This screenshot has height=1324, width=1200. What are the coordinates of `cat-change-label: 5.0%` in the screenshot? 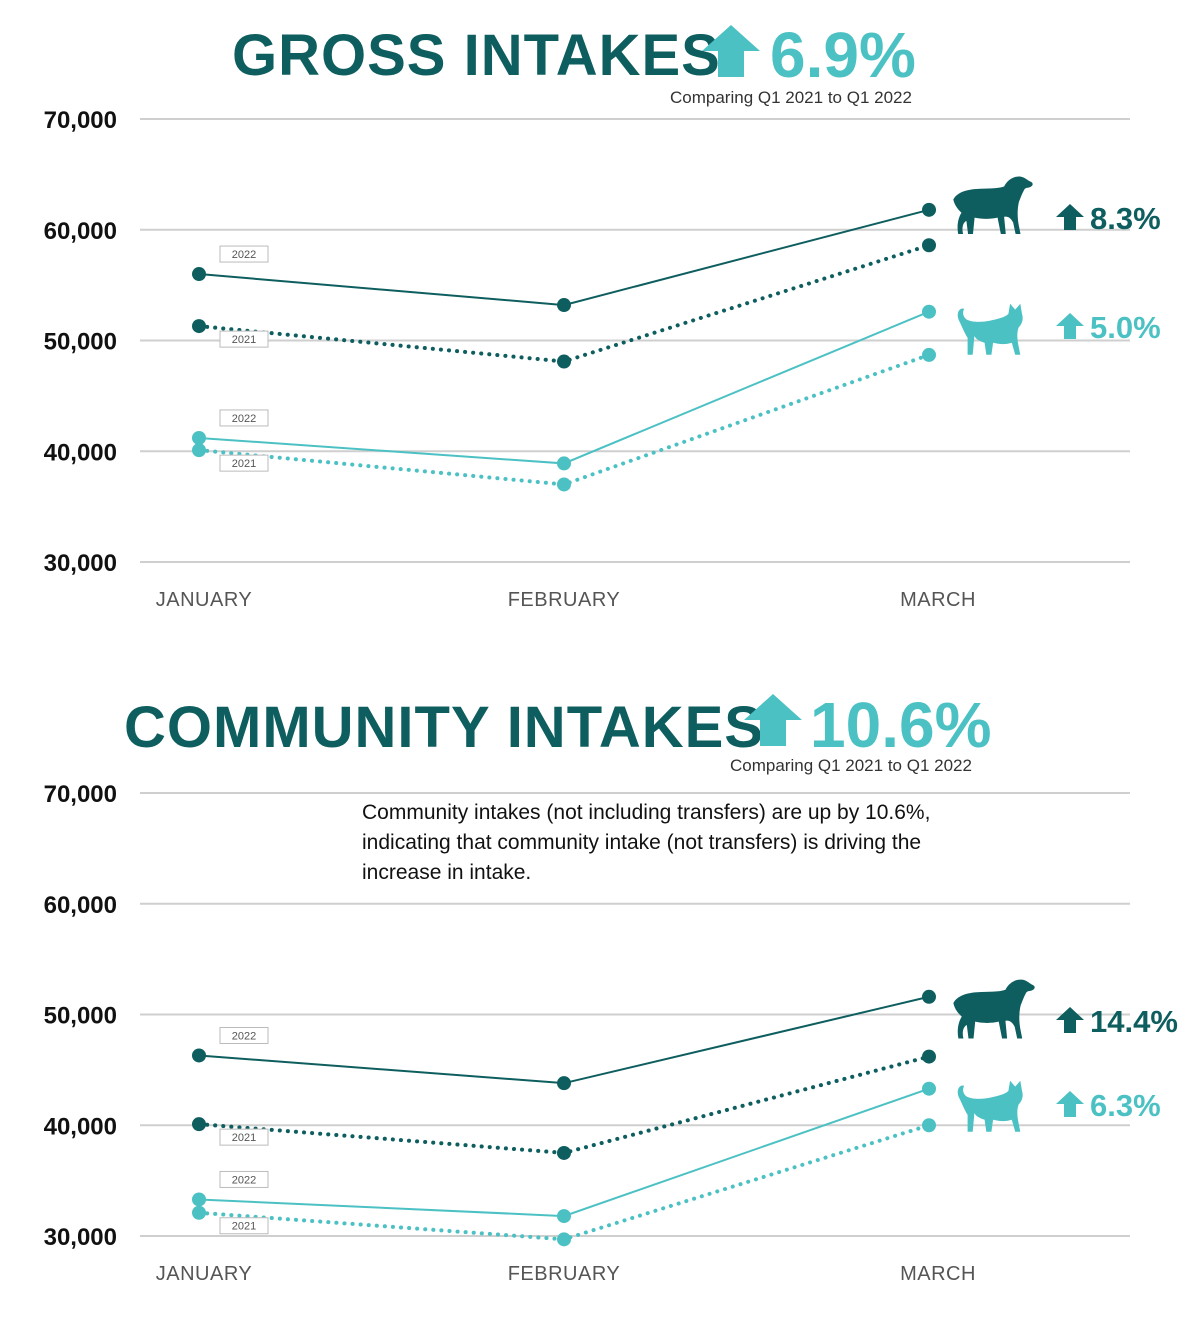 It's located at (1125, 327).